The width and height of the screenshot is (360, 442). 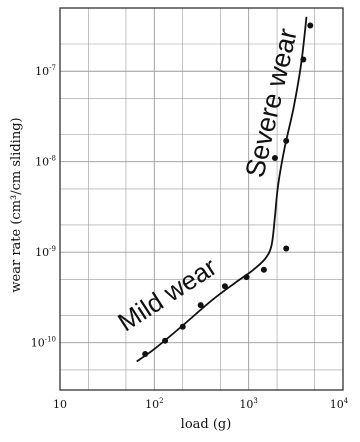 I want to click on x-tick-label: 10, so click(x=60, y=404).